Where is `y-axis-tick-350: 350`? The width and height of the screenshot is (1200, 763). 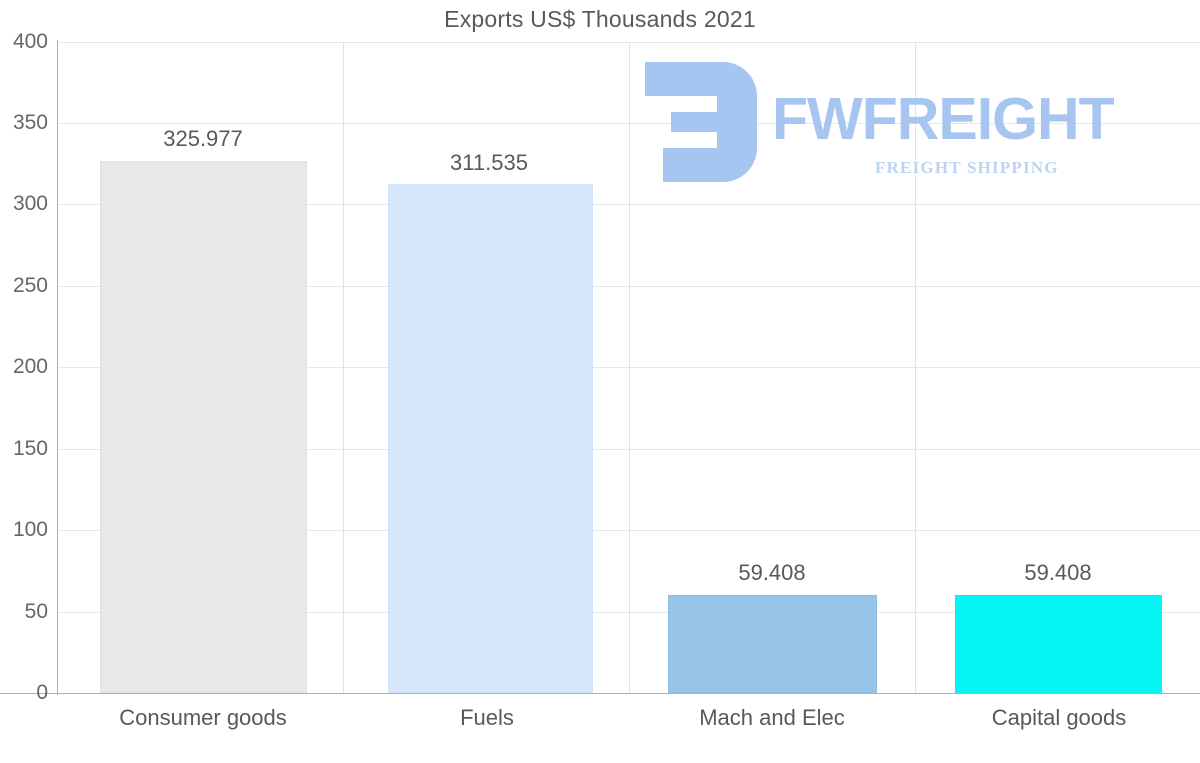
y-axis-tick-350: 350 is located at coordinates (30, 122).